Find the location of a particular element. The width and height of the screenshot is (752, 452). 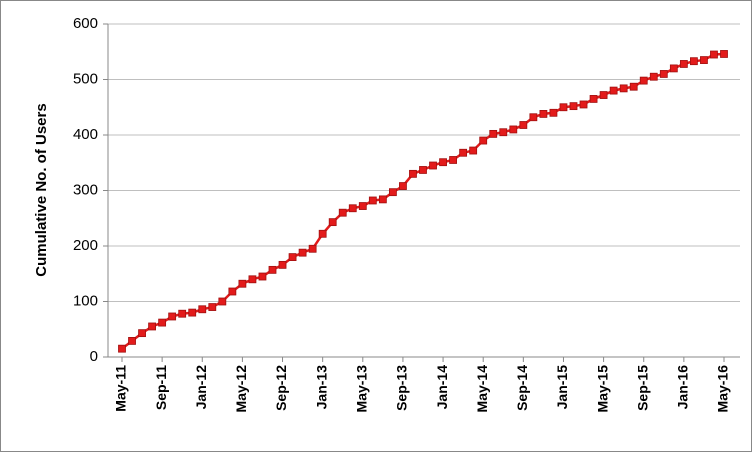

y-tick-label: 100 is located at coordinates (85, 300).